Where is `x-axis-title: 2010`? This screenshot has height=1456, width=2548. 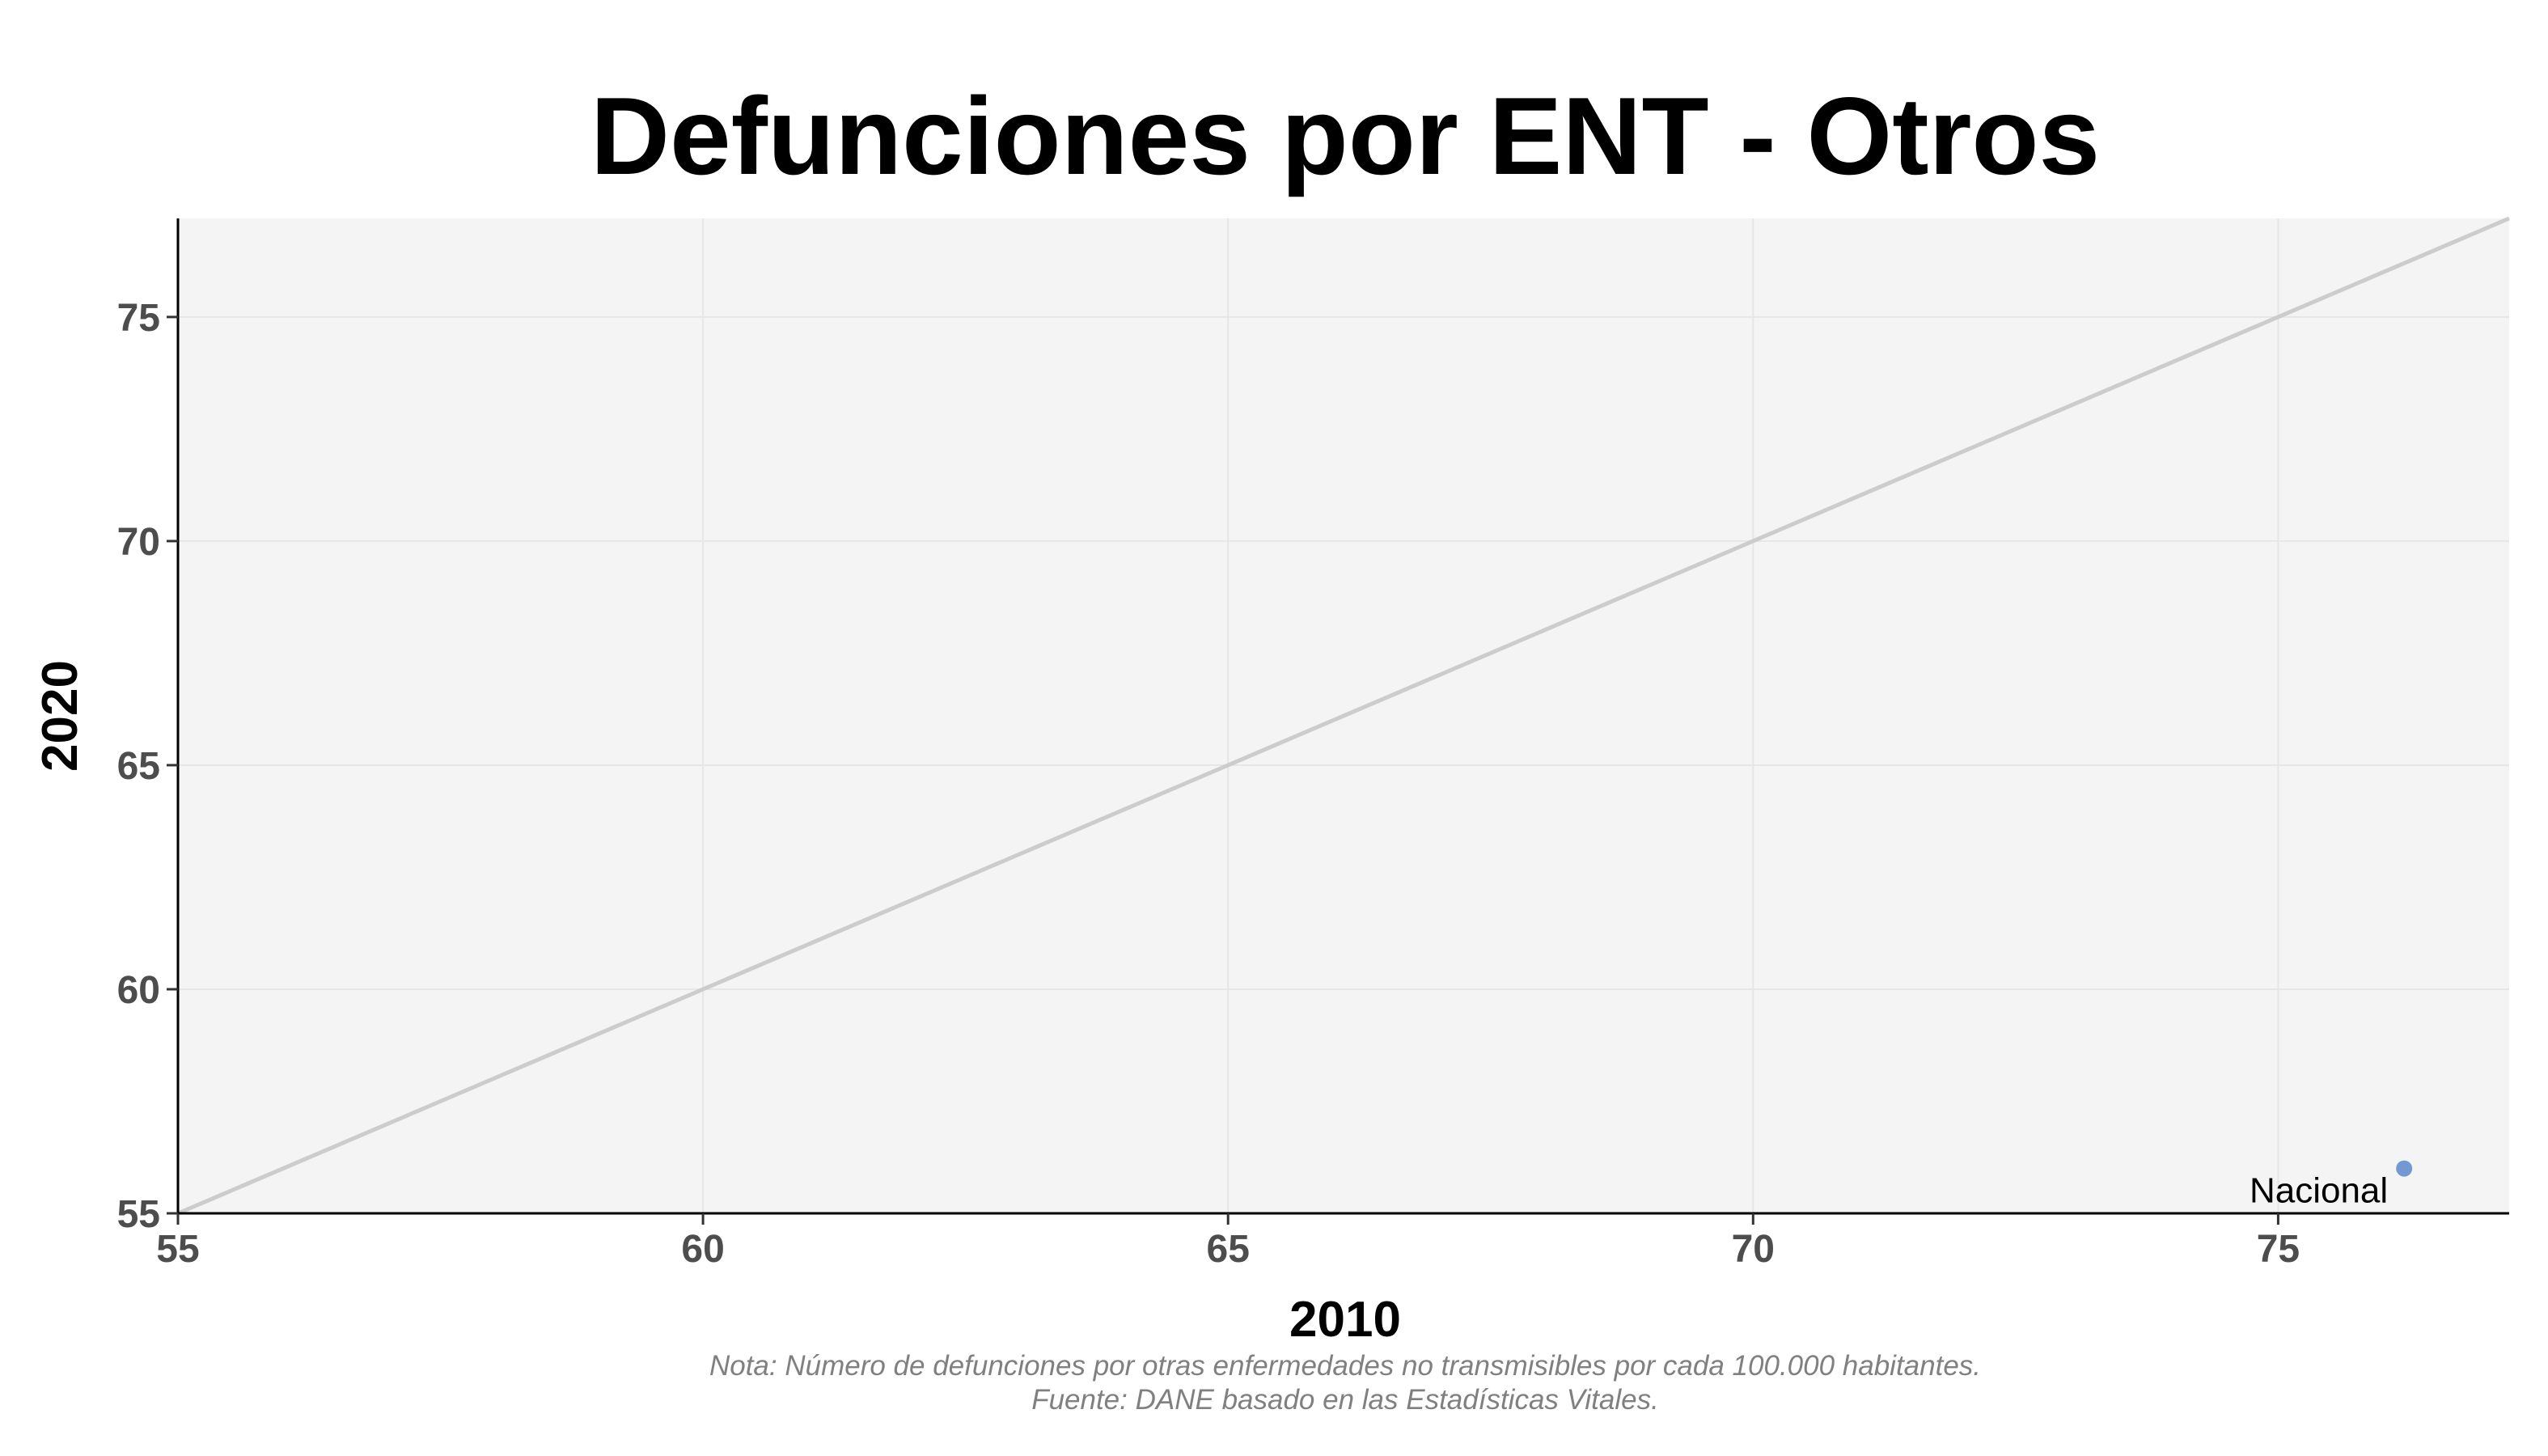
x-axis-title: 2010 is located at coordinates (1345, 1320).